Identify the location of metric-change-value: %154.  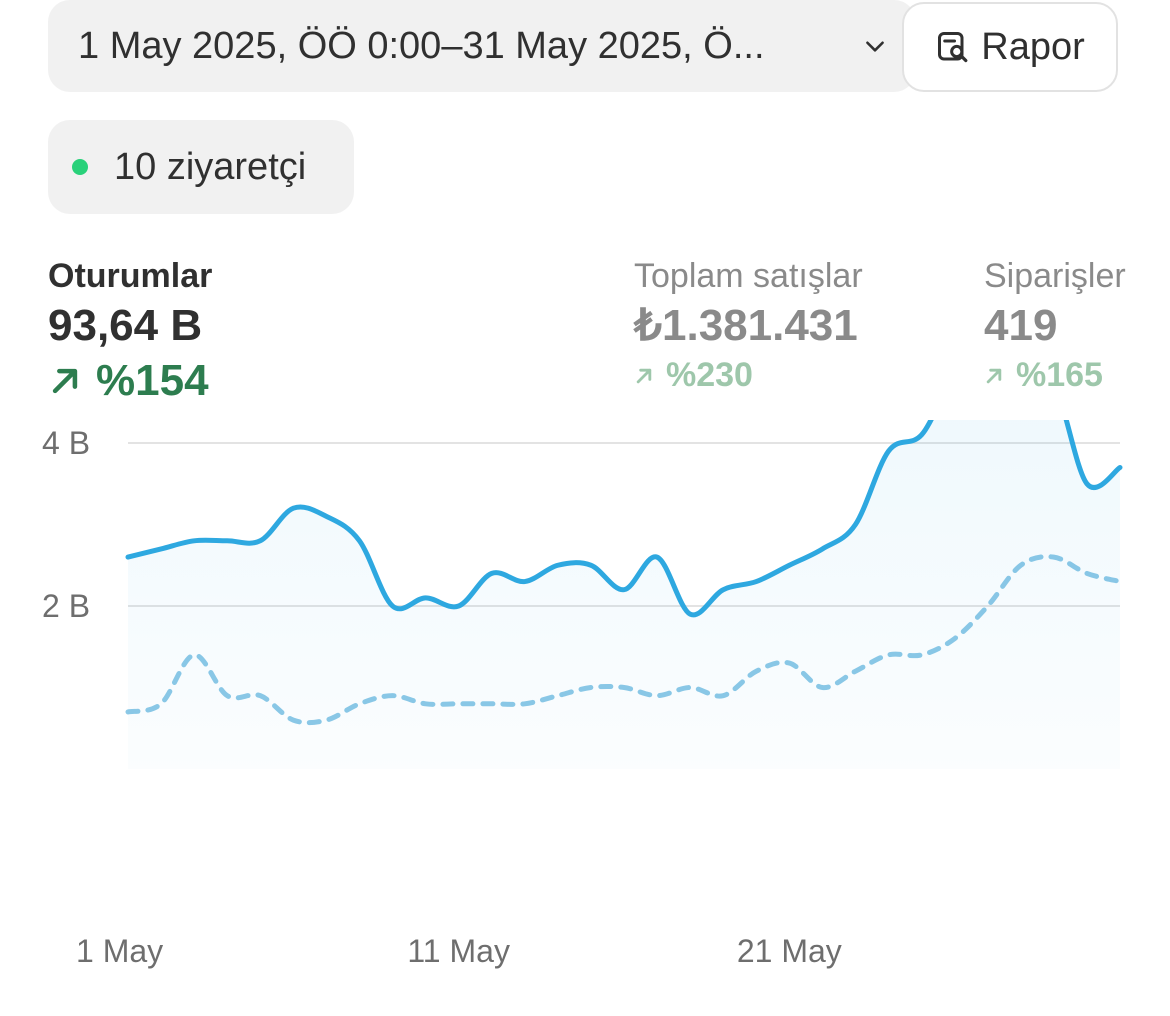
(152, 380).